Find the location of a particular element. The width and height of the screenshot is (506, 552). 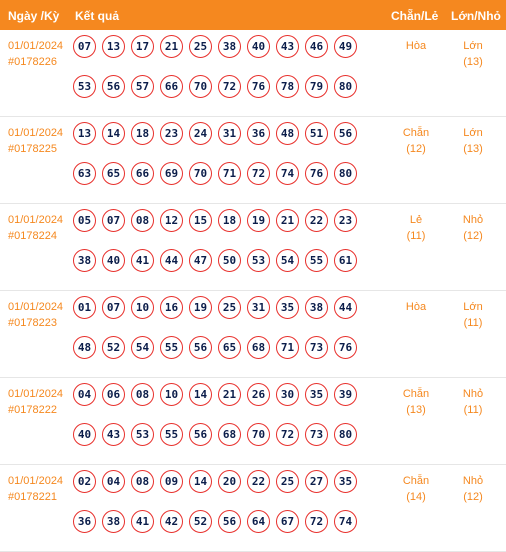

number-ball: 76 is located at coordinates (345, 347).